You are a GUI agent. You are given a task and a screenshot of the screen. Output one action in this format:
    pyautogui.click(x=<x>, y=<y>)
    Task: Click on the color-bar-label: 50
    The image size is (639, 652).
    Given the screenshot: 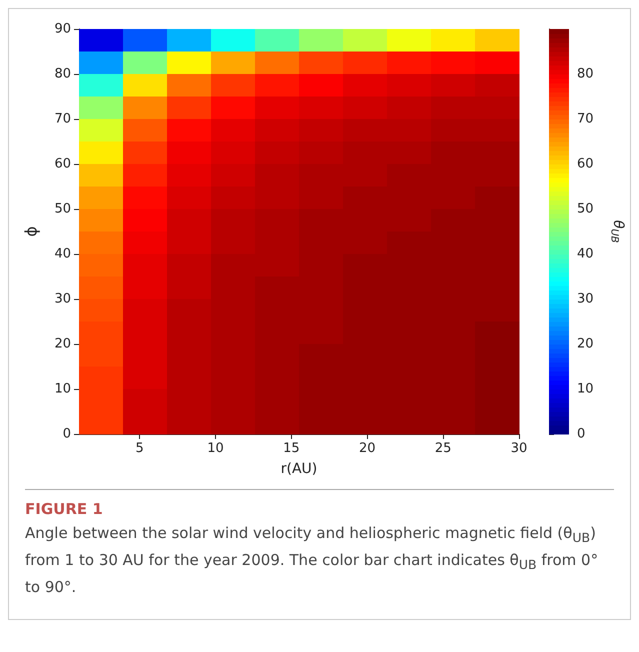 What is the action you would take?
    pyautogui.click(x=585, y=209)
    